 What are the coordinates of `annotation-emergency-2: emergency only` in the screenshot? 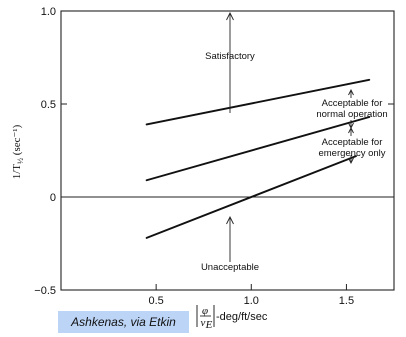 It's located at (351, 153).